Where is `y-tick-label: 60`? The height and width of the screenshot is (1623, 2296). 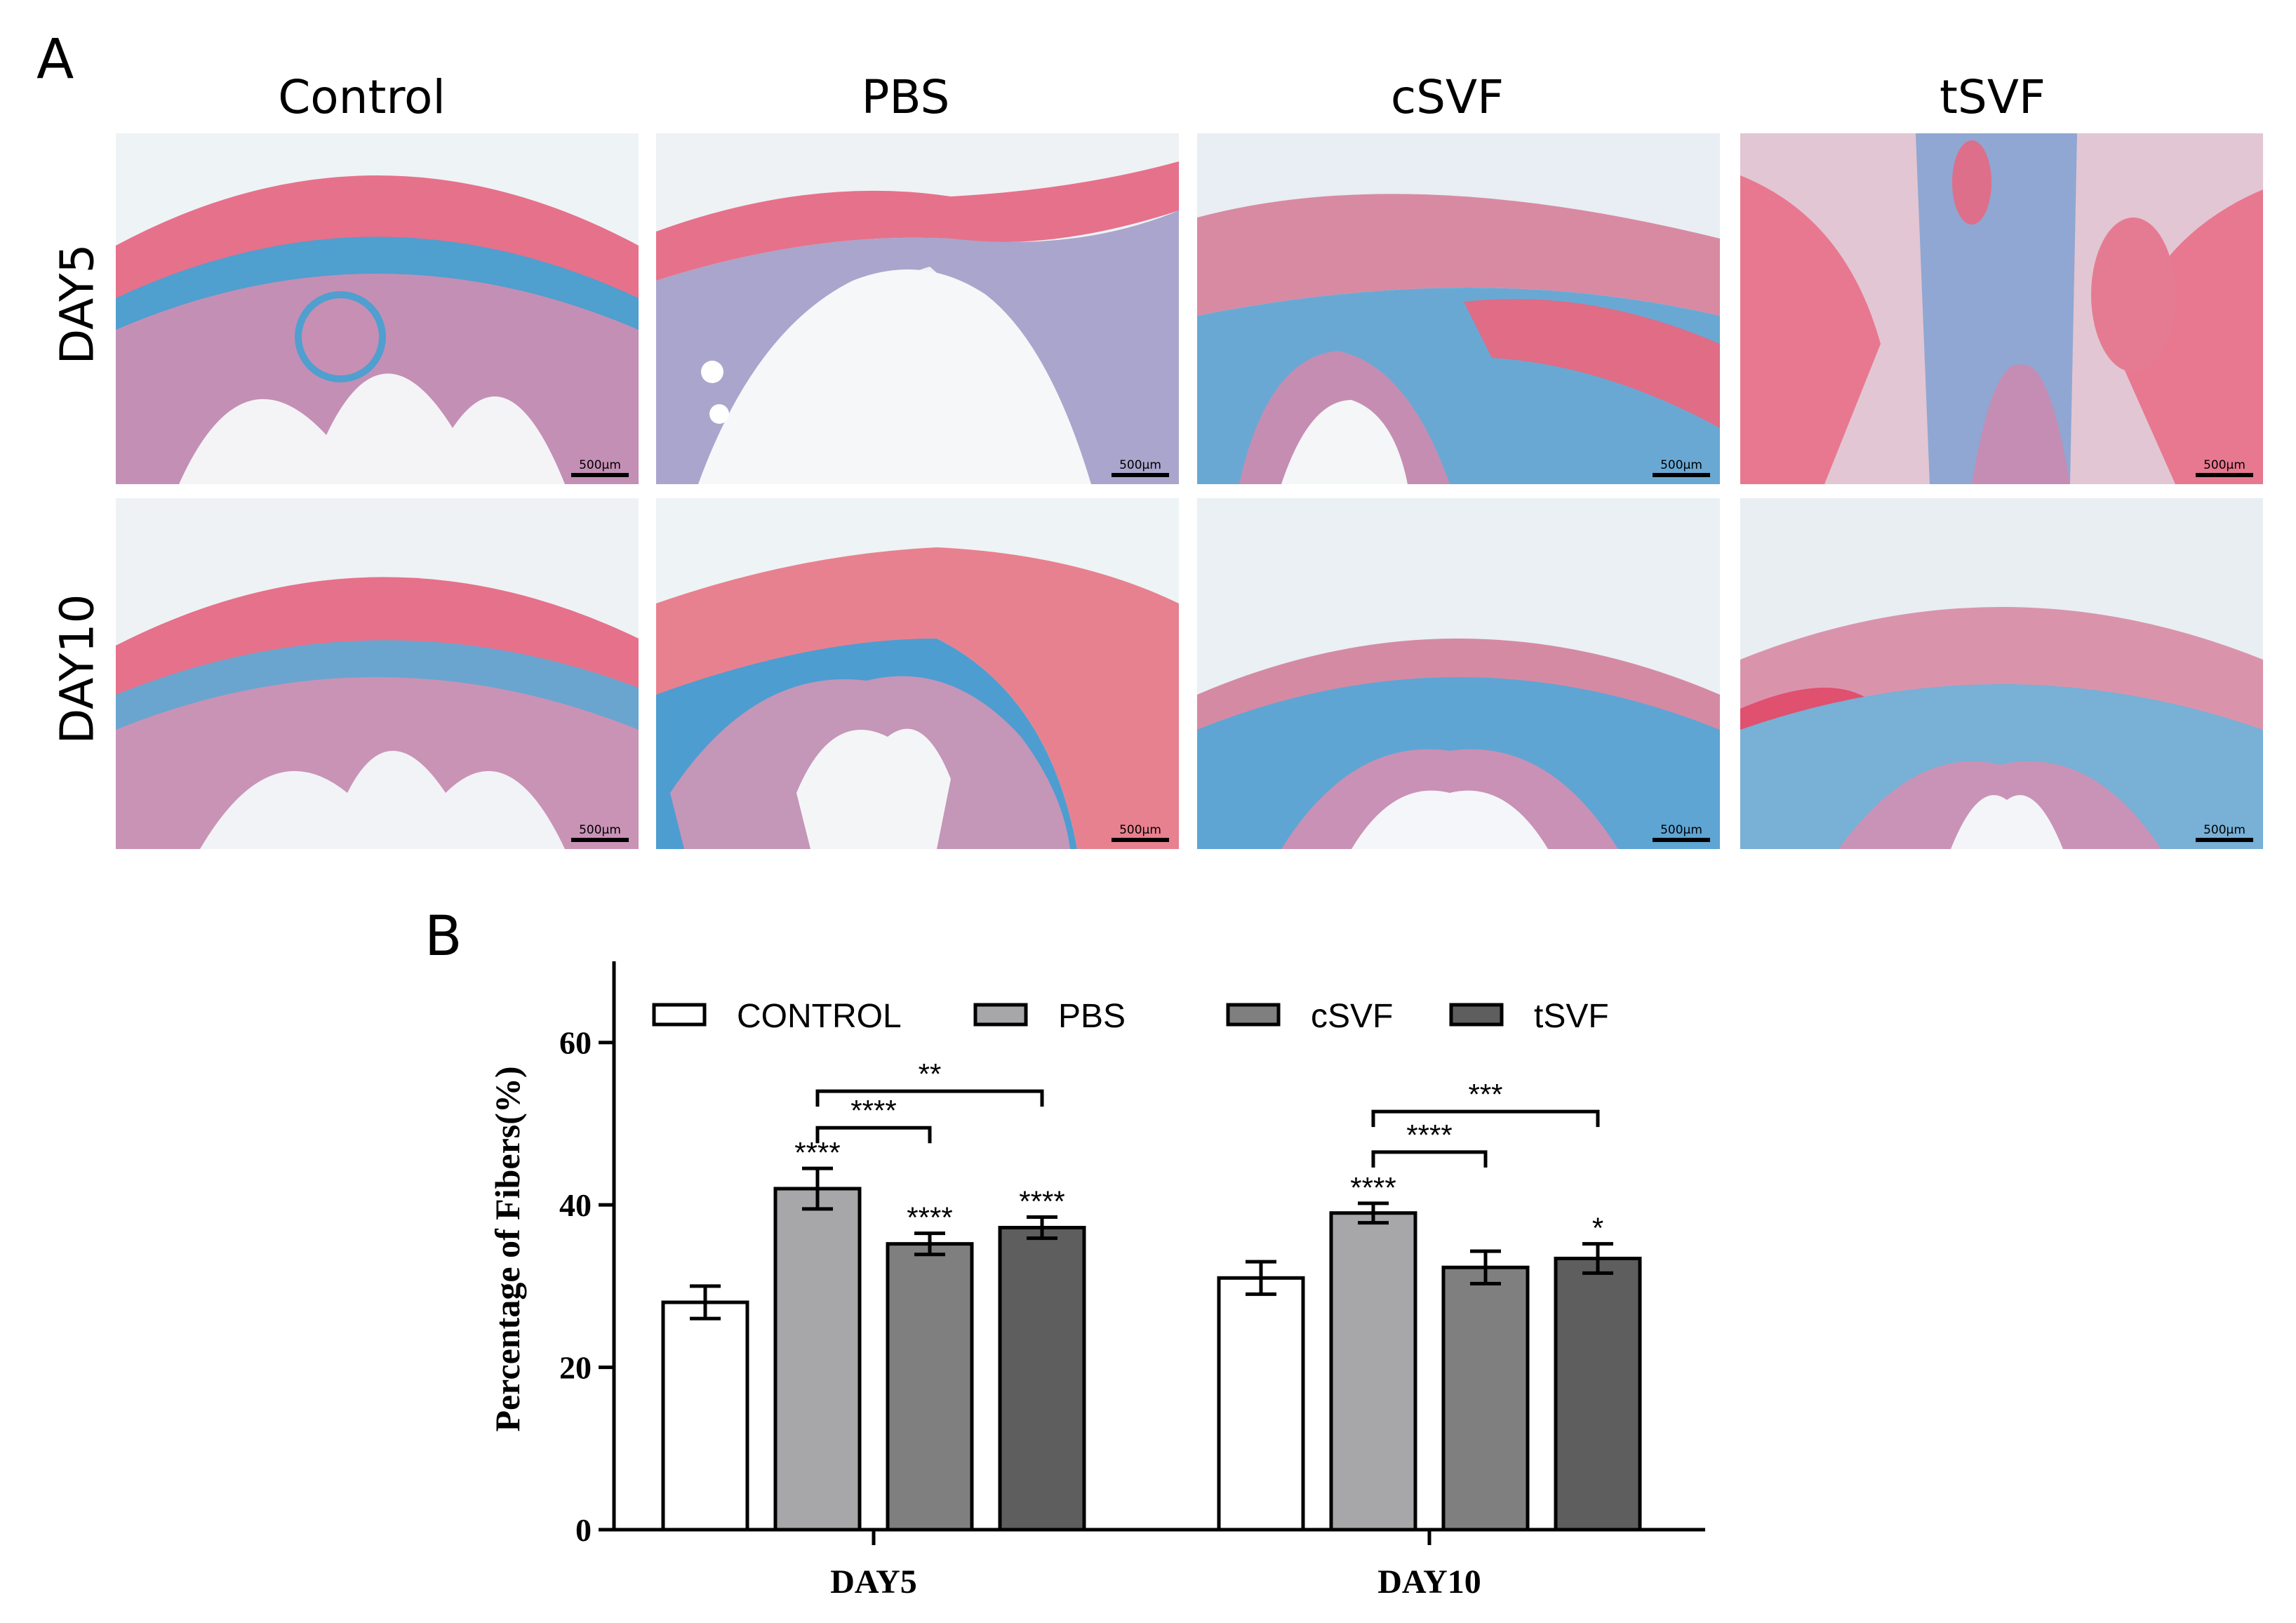
y-tick-label: 60 is located at coordinates (575, 1043).